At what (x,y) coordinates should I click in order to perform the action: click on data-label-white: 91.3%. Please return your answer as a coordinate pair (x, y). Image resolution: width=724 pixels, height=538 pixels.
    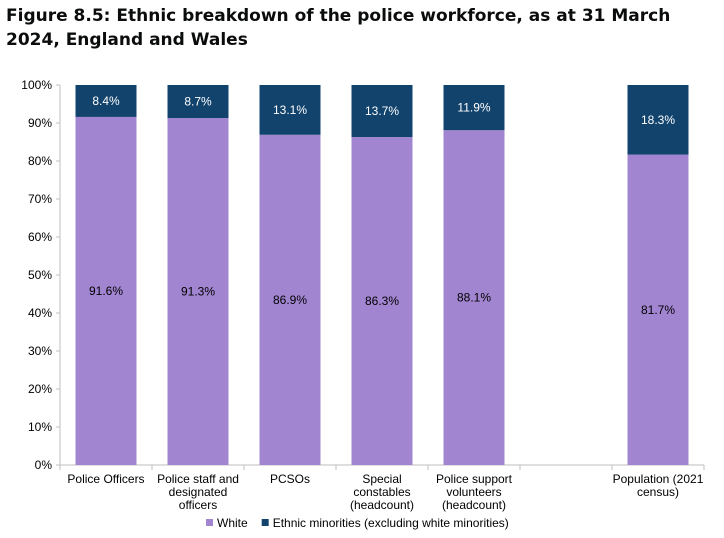
    Looking at the image, I should click on (198, 292).